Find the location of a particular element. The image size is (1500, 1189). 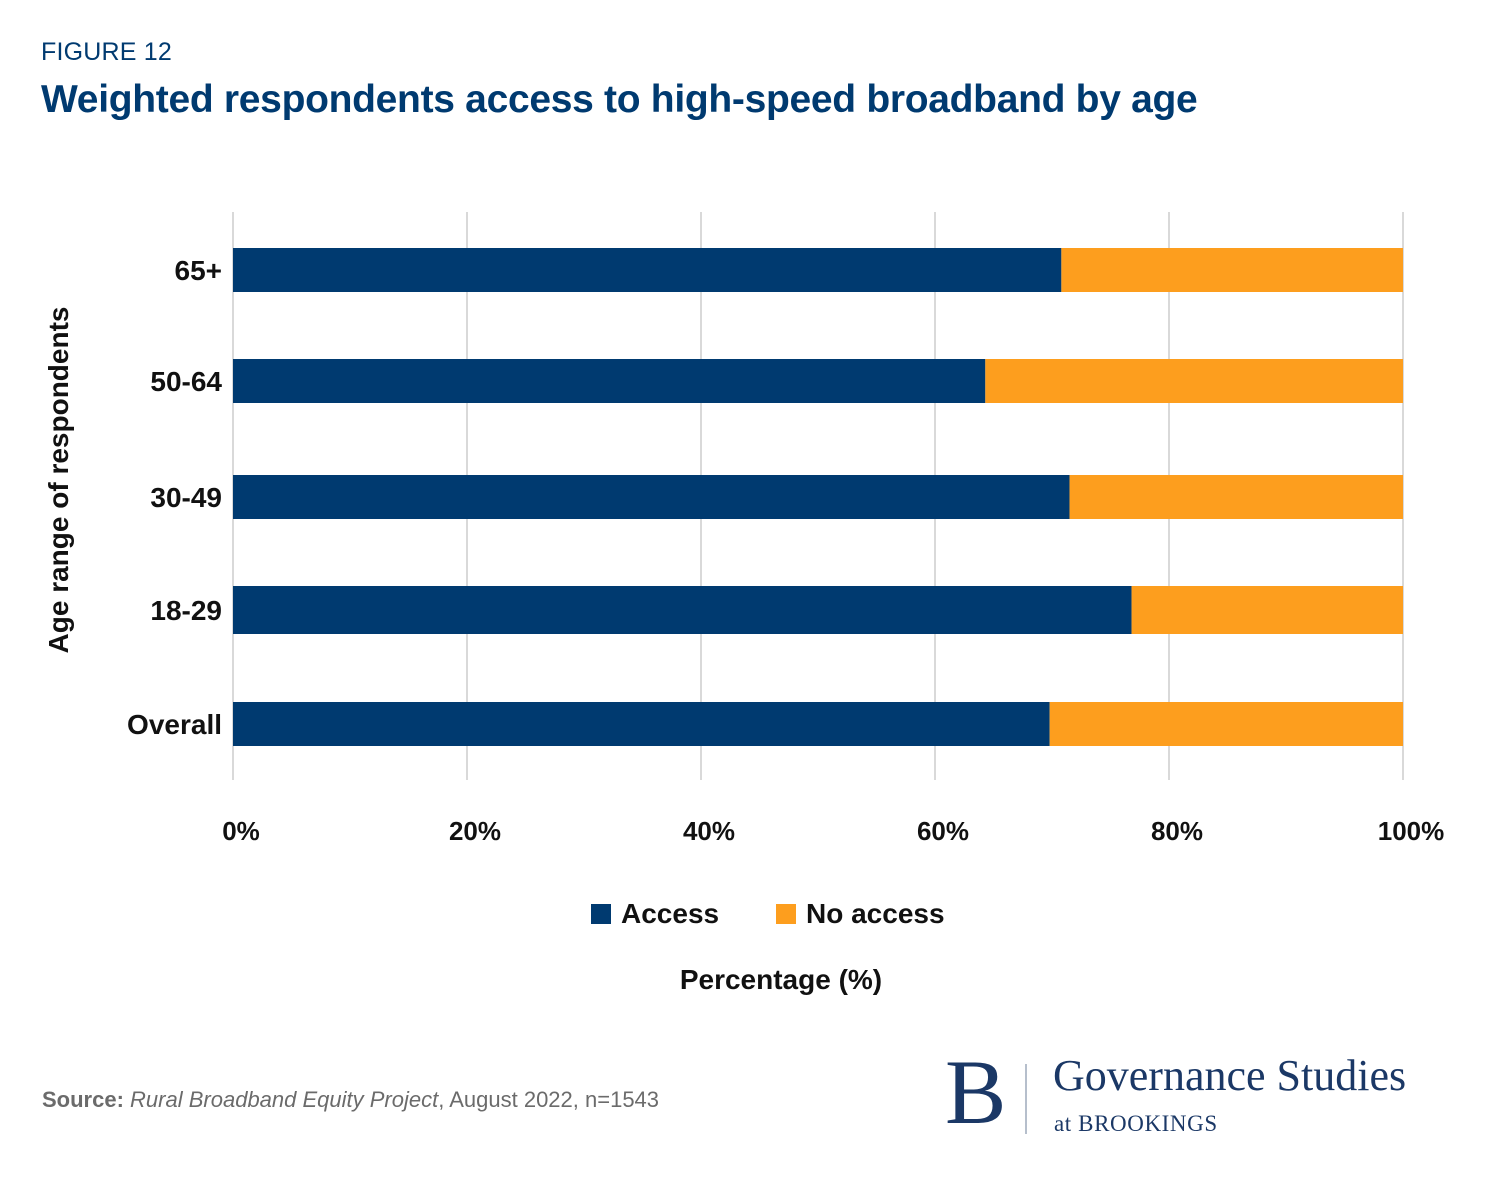

logo-main-text: Governance Studies is located at coordinates (1230, 1075).